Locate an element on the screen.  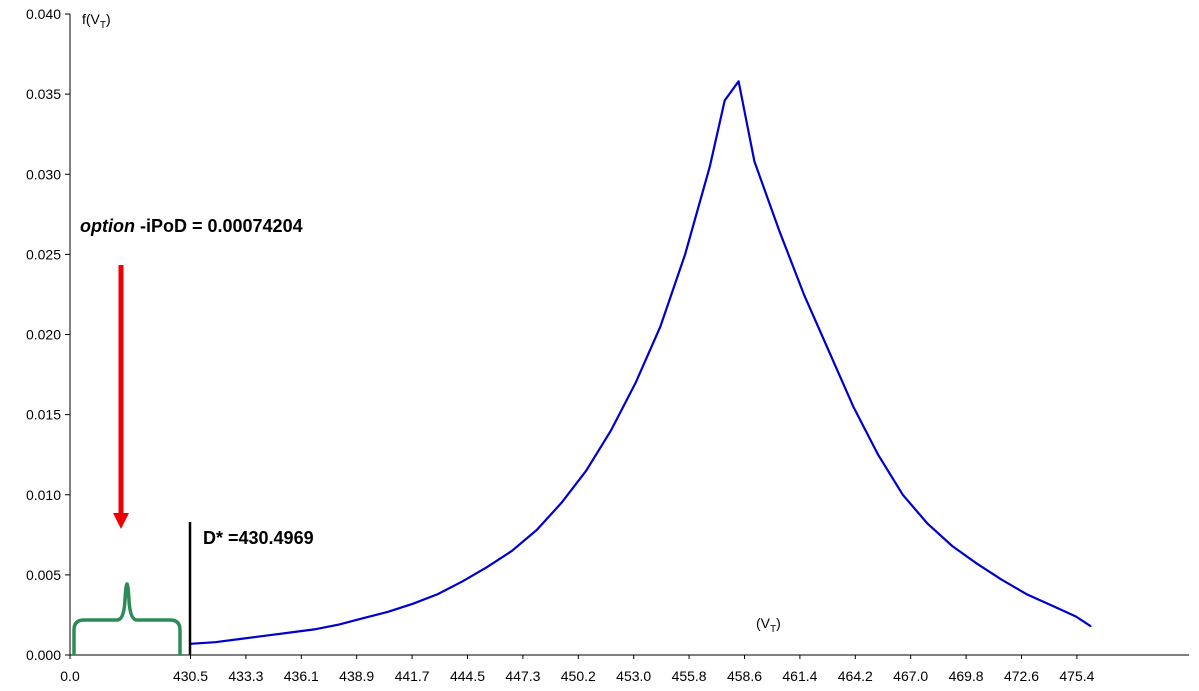
y-tick-label: 0.015 is located at coordinates (43, 415).